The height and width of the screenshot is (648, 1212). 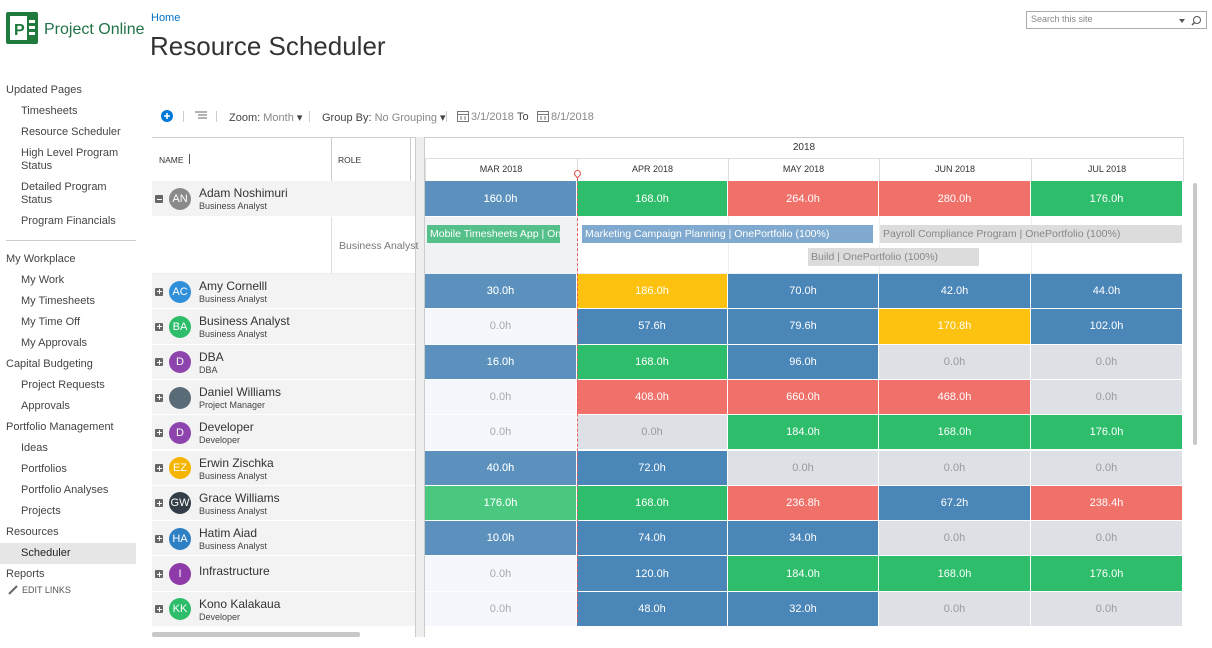 I want to click on hours-cell: 16.0h, so click(x=501, y=362).